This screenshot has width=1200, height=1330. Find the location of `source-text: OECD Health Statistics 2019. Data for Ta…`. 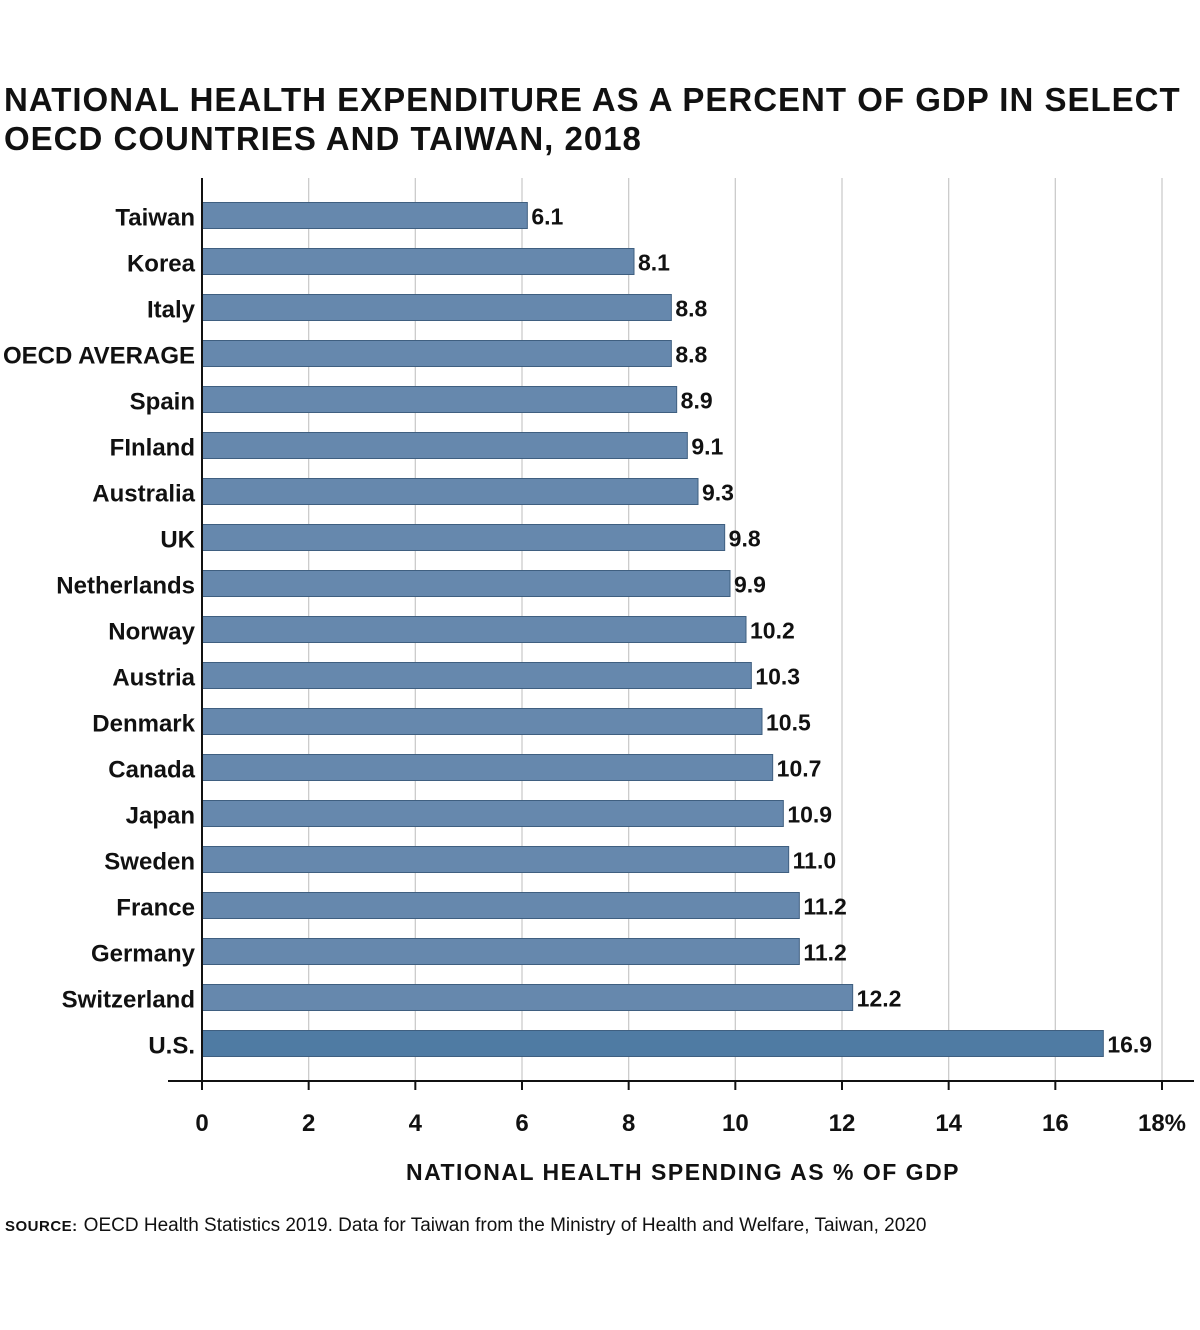

source-text: OECD Health Statistics 2019. Data for Ta… is located at coordinates (505, 1225).